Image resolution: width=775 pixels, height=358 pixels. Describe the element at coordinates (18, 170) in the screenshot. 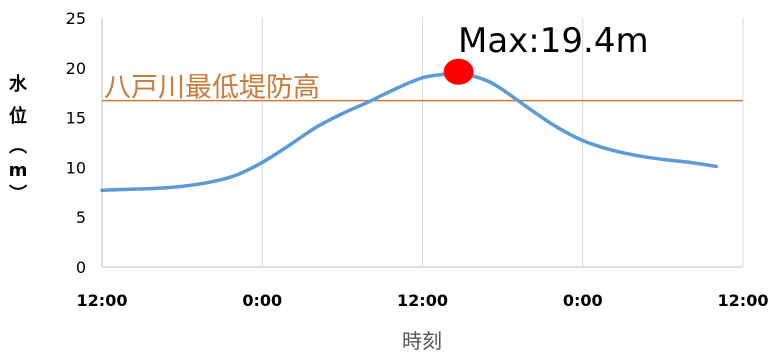

I see `y-axis-label-char: m` at that location.